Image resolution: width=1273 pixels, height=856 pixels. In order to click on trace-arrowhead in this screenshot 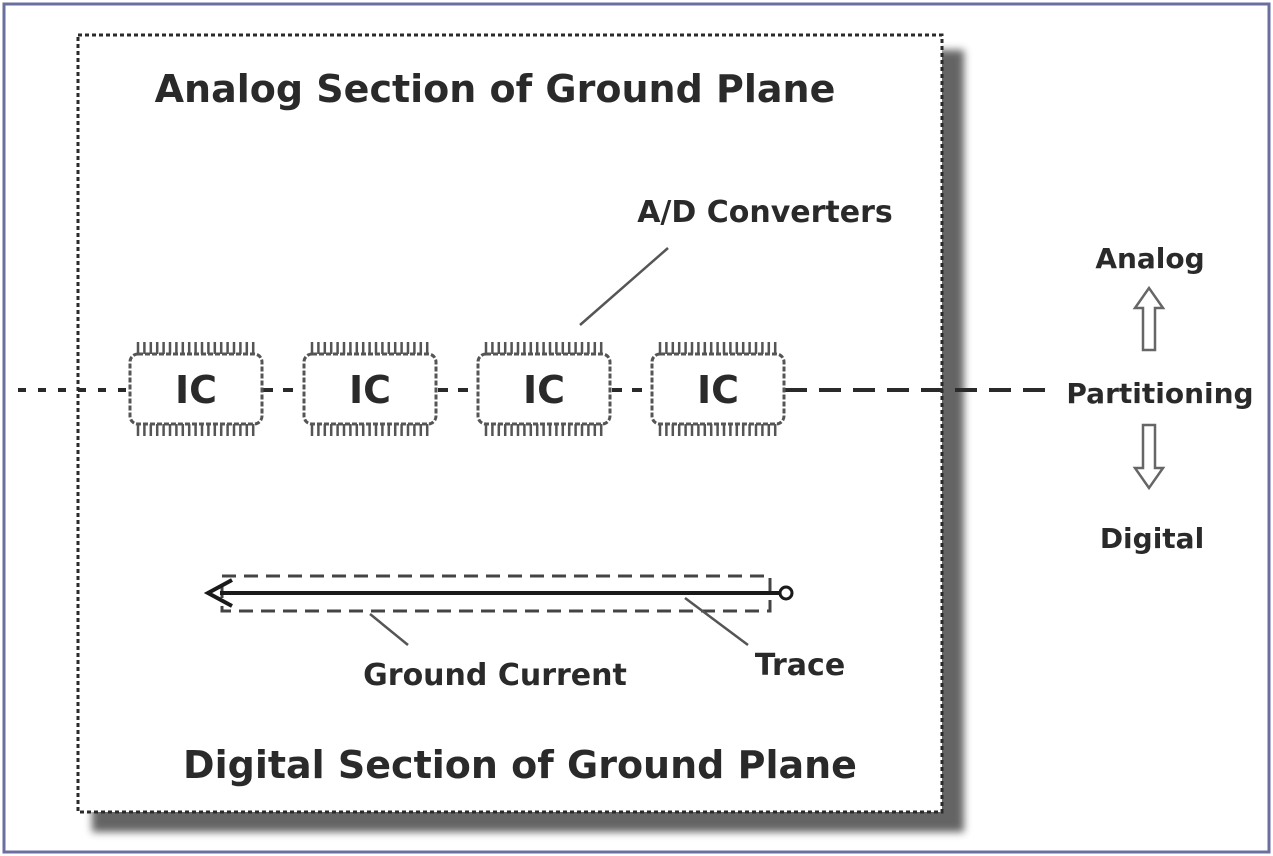, I will do `click(218, 593)`.